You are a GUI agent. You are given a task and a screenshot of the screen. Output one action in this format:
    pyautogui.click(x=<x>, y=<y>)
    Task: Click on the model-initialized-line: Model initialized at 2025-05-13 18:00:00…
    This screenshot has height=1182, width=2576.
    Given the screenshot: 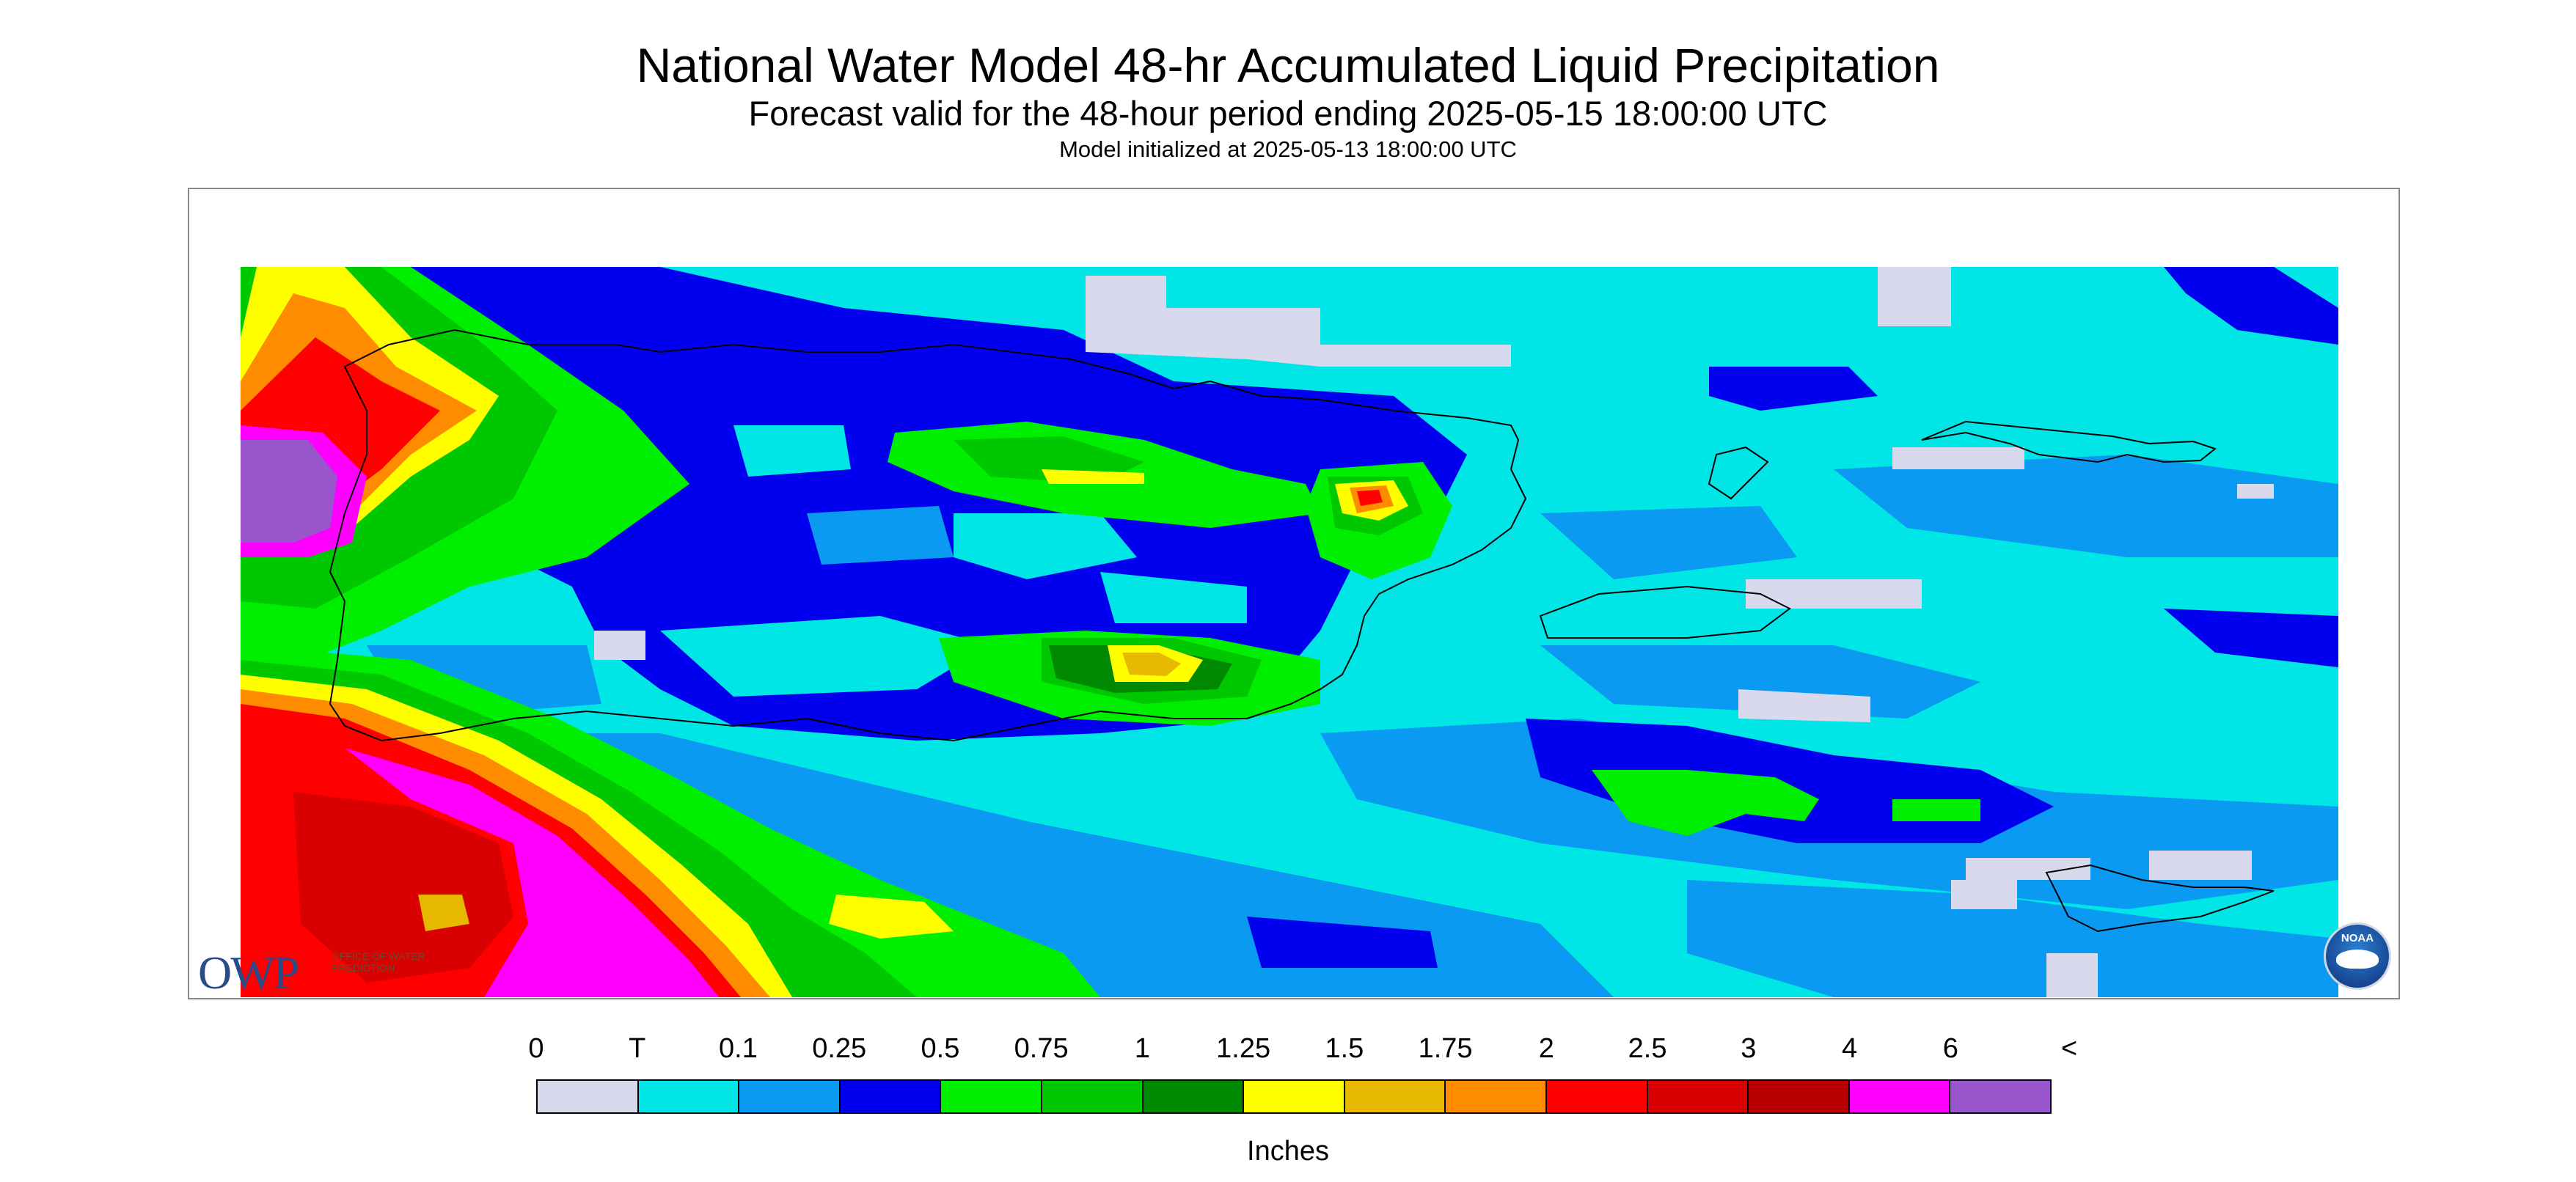 What is the action you would take?
    pyautogui.click(x=1288, y=149)
    